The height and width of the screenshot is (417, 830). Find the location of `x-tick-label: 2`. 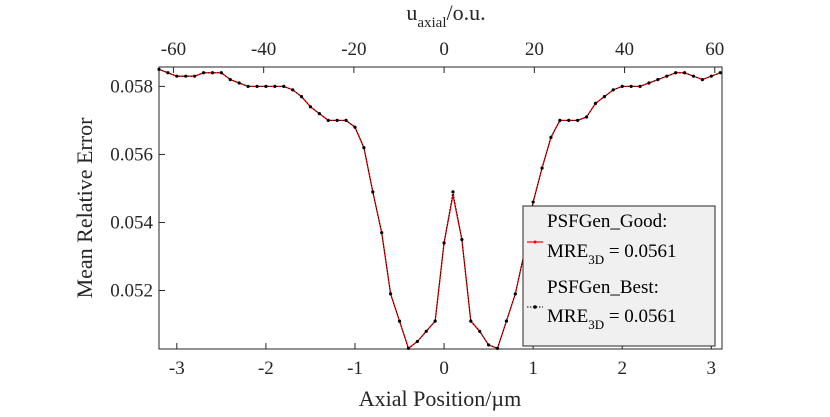

x-tick-label: 2 is located at coordinates (622, 368).